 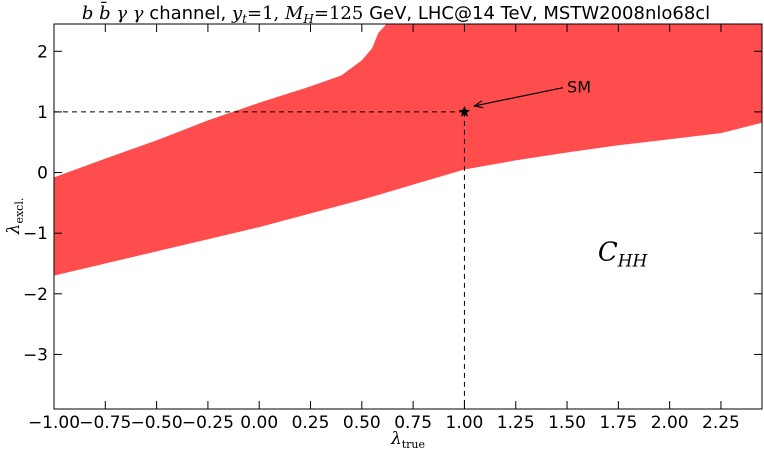 What do you see at coordinates (14, 230) in the screenshot?
I see `y-axis-symbol: λ` at bounding box center [14, 230].